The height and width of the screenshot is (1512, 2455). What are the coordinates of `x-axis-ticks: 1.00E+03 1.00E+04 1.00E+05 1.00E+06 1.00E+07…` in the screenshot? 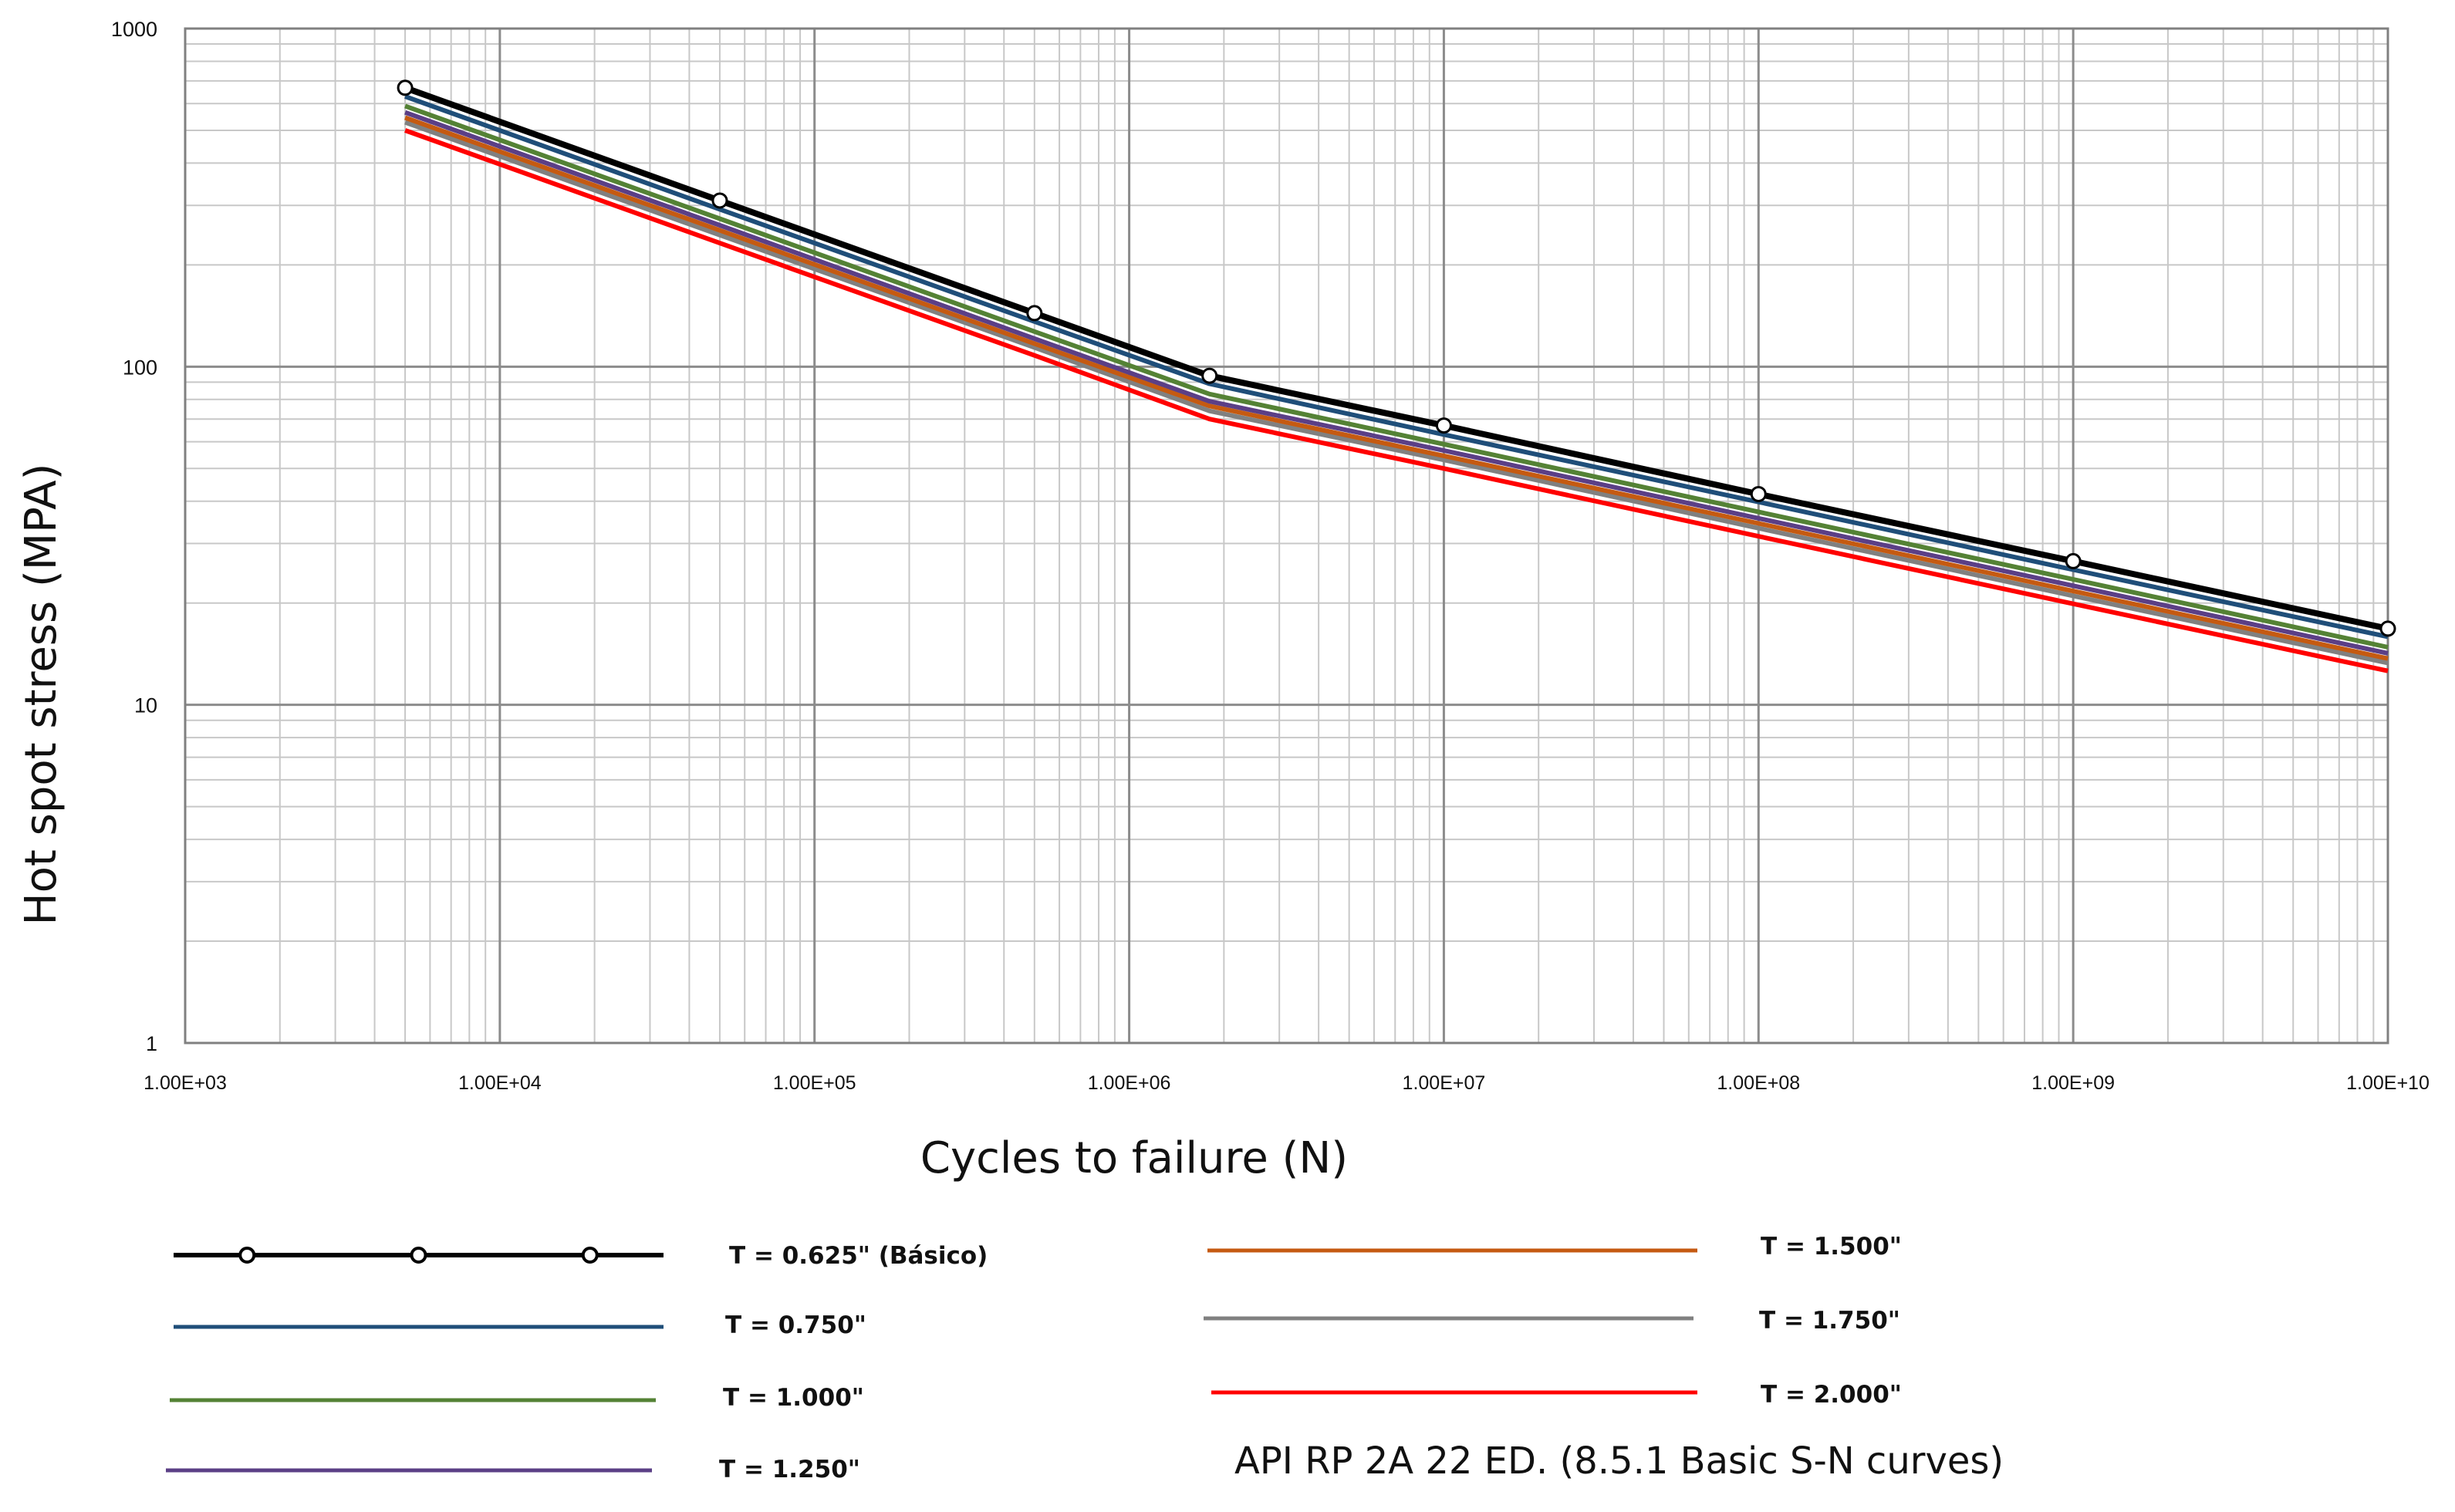 It's located at (1287, 1083).